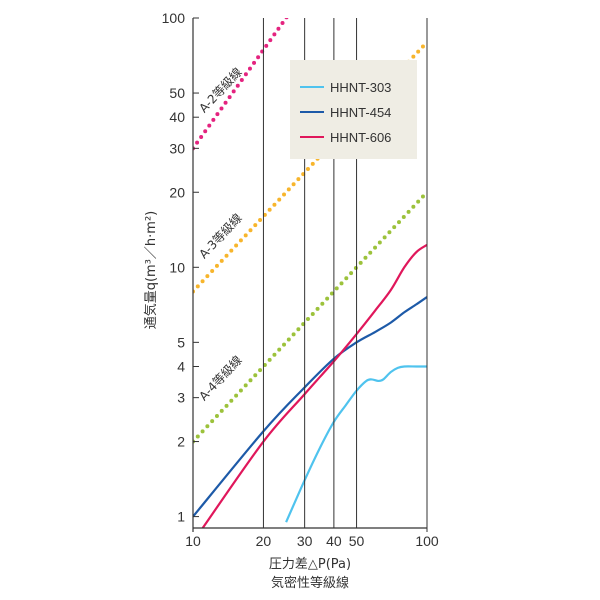 The image size is (600, 600). I want to click on y-tick-label: 50, so click(177, 93).